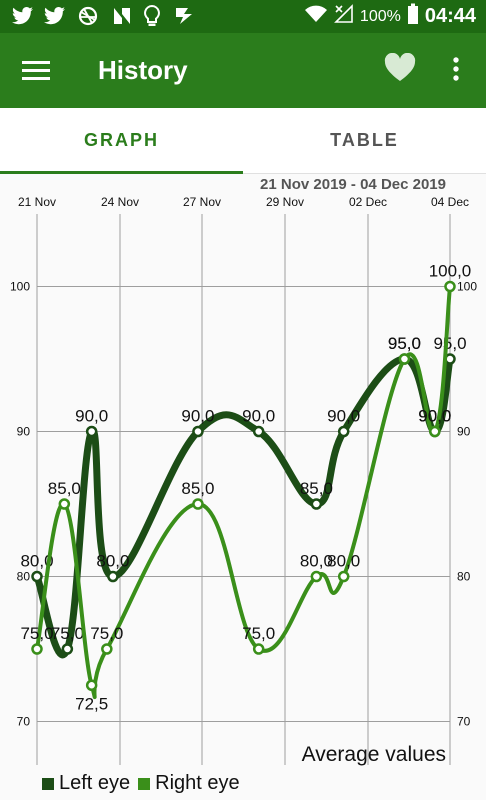 The height and width of the screenshot is (800, 486). Describe the element at coordinates (380, 16) in the screenshot. I see `battery-percent: 100%` at that location.